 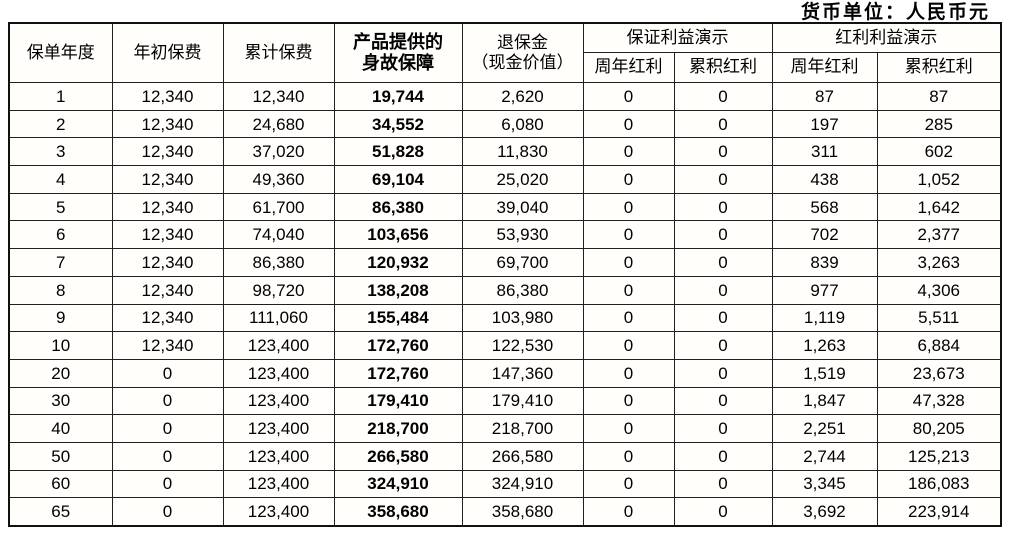 What do you see at coordinates (505, 373) in the screenshot?
I see `table-row: 20 0 123,400 172,760 147,360 0 0 1,519 23,673` at bounding box center [505, 373].